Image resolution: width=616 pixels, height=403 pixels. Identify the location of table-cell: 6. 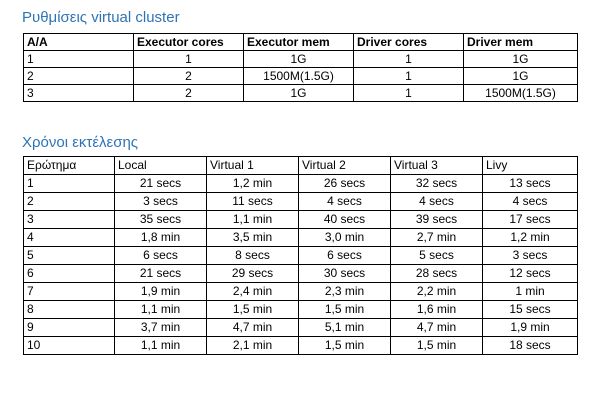
(69, 273).